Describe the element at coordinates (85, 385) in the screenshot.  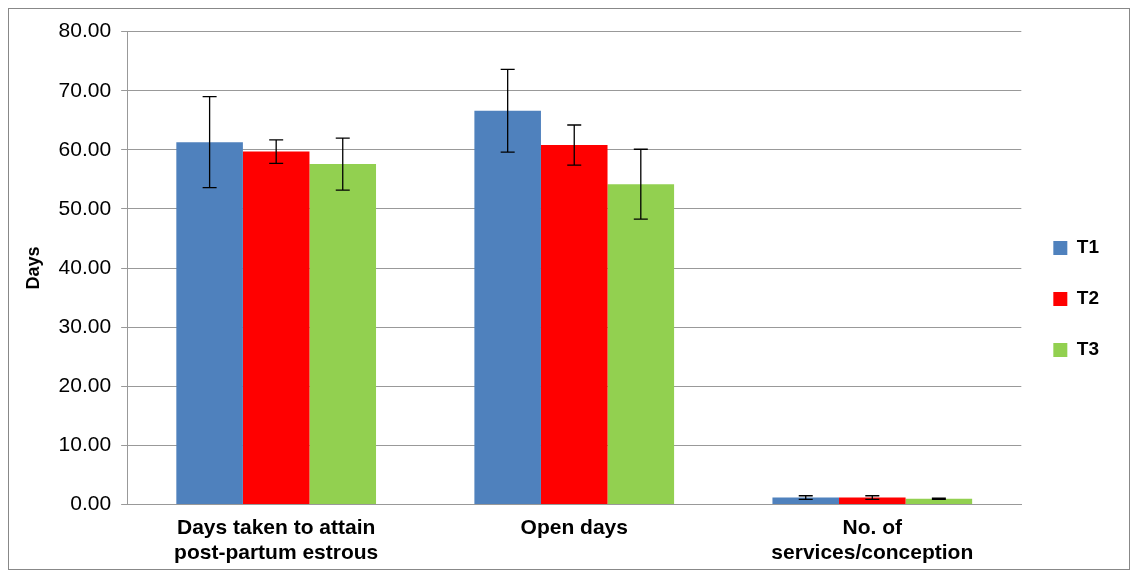
I see `y-tick-label: 20.00` at that location.